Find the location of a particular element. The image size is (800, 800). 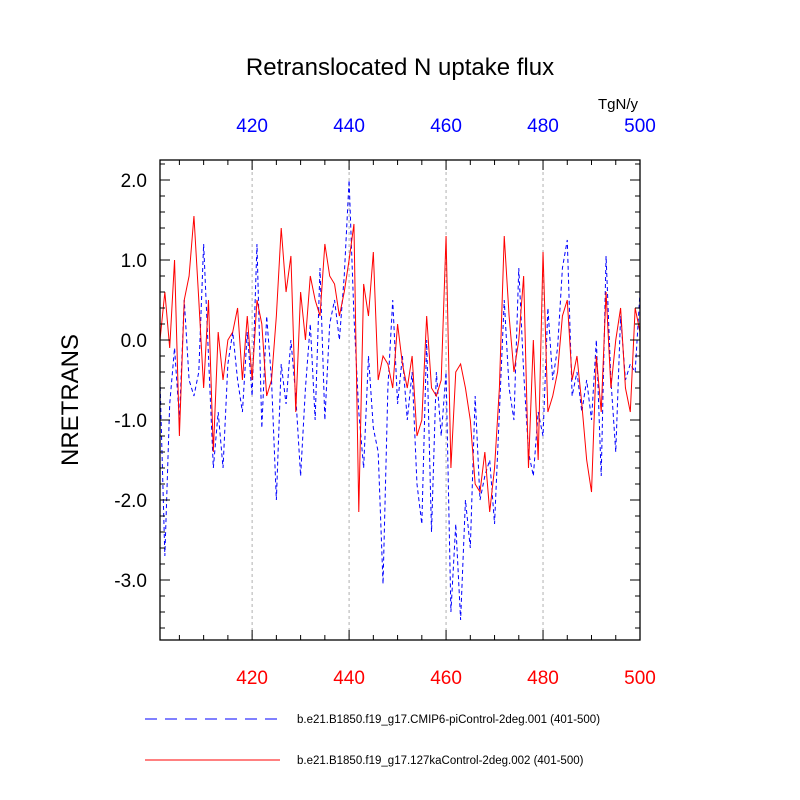

x-tick-label-bottom: 500 is located at coordinates (640, 678).